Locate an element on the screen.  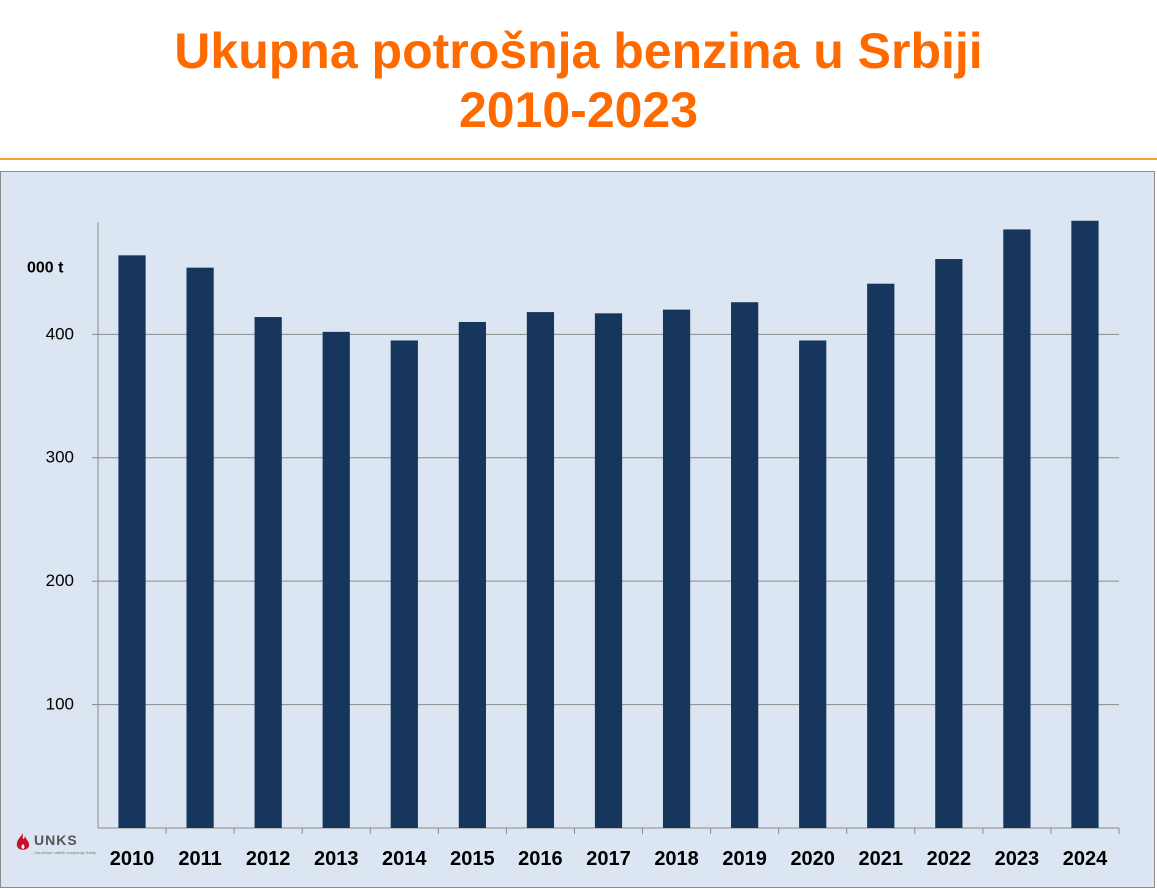
flame-icon is located at coordinates (23, 841).